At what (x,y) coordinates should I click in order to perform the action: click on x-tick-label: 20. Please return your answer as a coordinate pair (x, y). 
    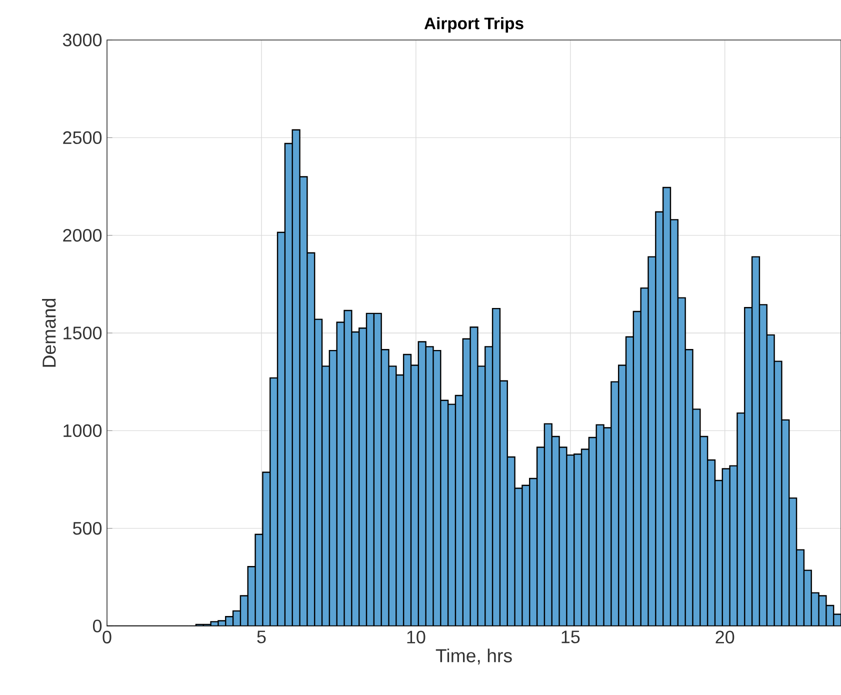
    Looking at the image, I should click on (725, 637).